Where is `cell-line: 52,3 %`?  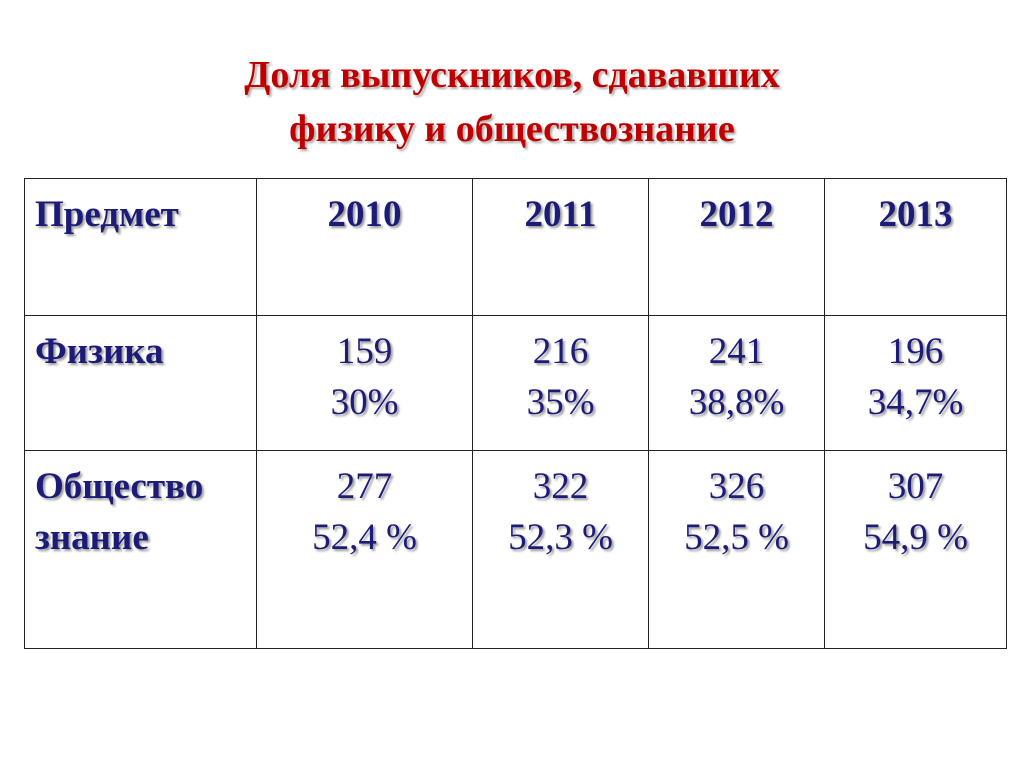 cell-line: 52,3 % is located at coordinates (560, 537).